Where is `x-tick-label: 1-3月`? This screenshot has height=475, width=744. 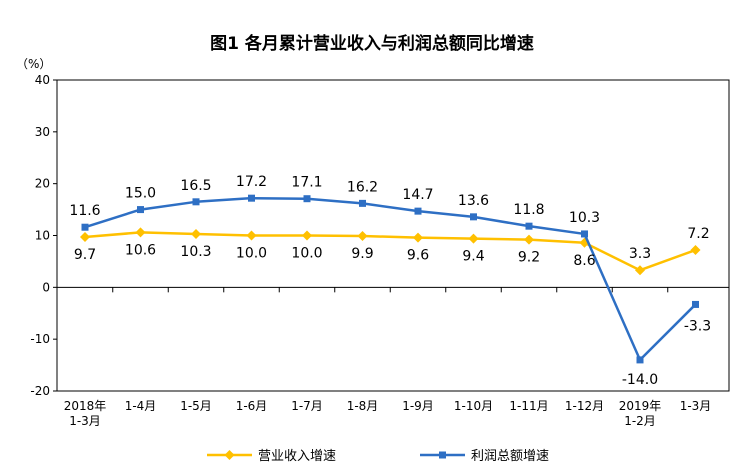 x-tick-label: 1-3月 is located at coordinates (696, 406).